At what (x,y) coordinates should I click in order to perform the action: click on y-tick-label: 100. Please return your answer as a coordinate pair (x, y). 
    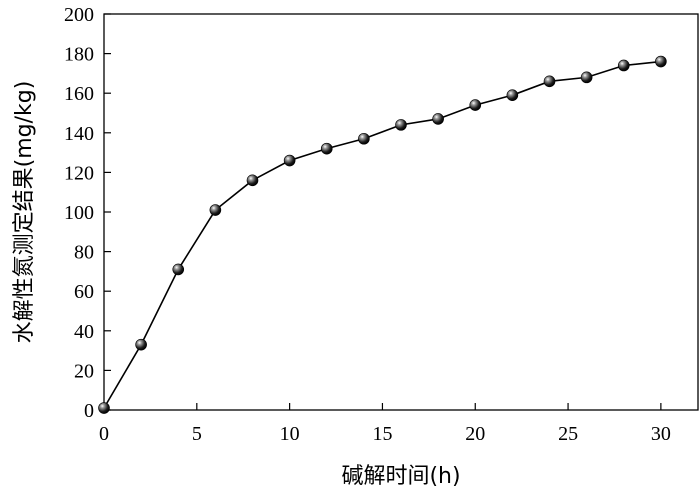
    Looking at the image, I should click on (79, 213).